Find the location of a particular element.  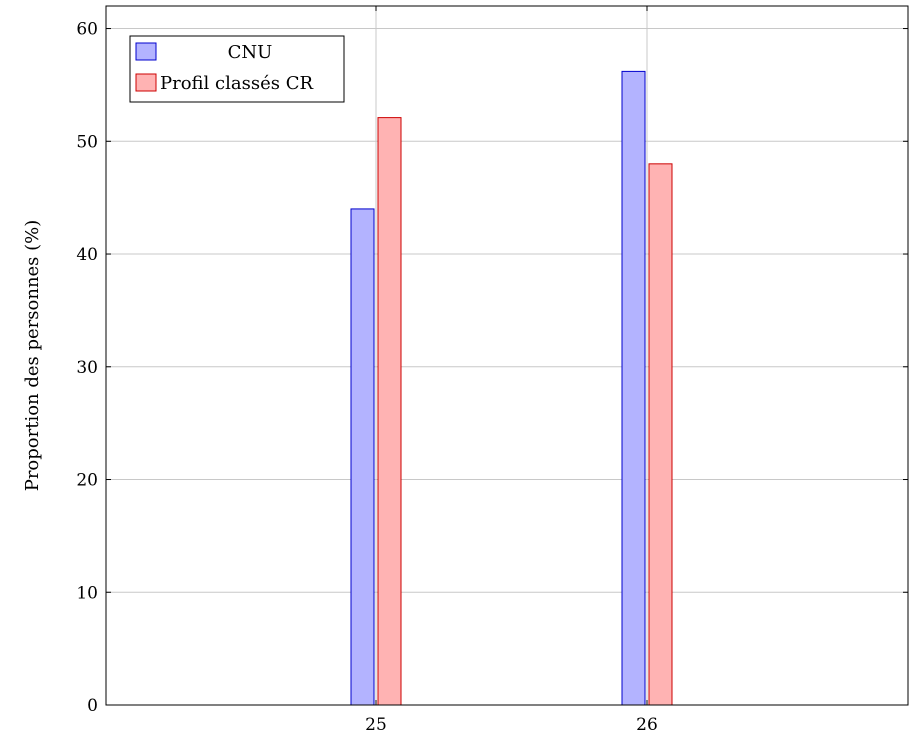

y-tick-label: 40 is located at coordinates (87, 255).